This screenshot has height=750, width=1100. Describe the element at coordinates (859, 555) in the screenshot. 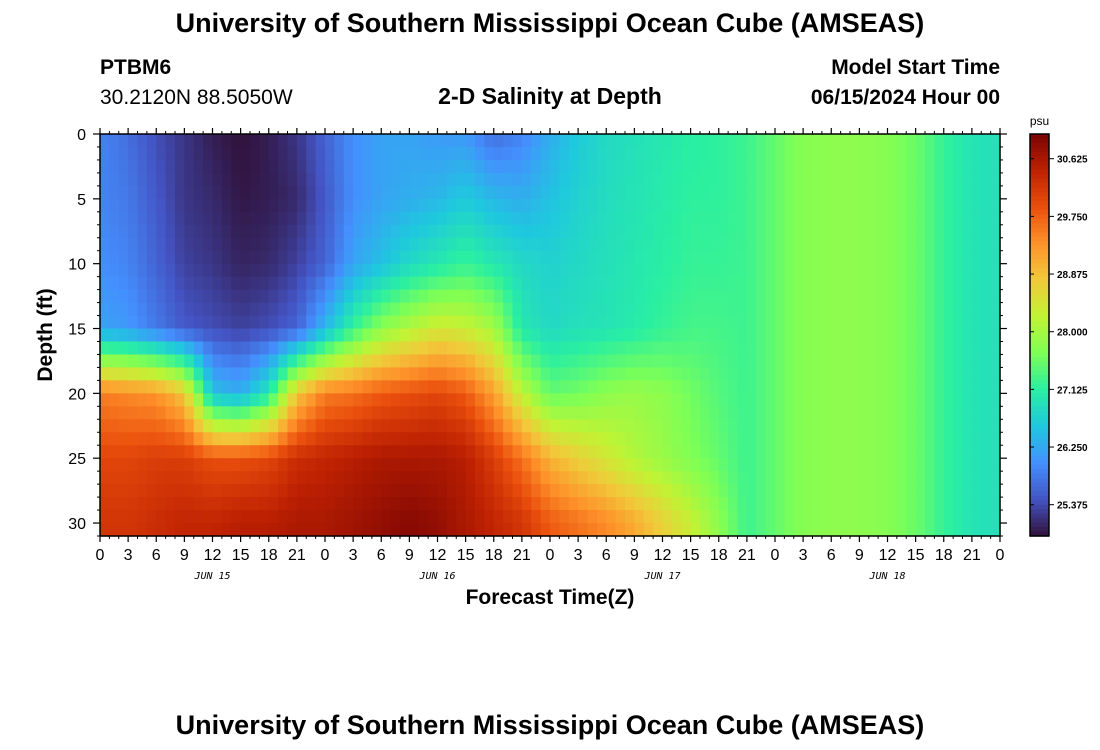

I see `x-tick-label: 9` at that location.